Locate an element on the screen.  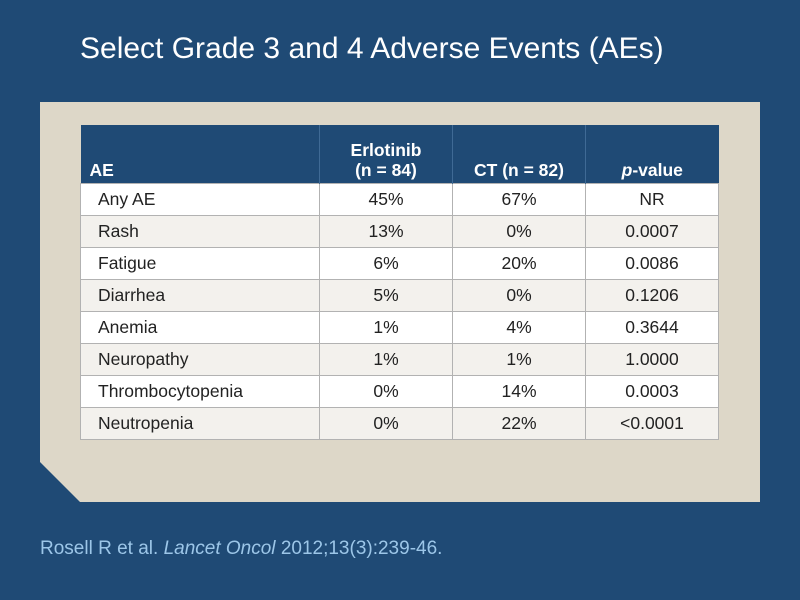
cell-pvalue: 0.1206 is located at coordinates (652, 295).